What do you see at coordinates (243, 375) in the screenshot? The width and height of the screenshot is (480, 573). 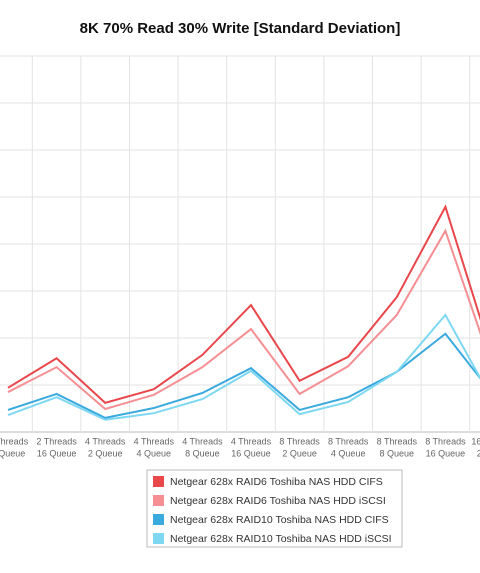 I see `series-line` at bounding box center [243, 375].